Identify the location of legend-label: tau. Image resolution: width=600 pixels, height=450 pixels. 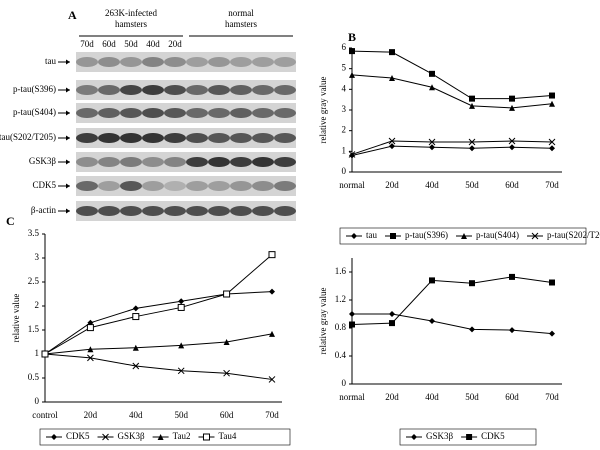
(371, 235).